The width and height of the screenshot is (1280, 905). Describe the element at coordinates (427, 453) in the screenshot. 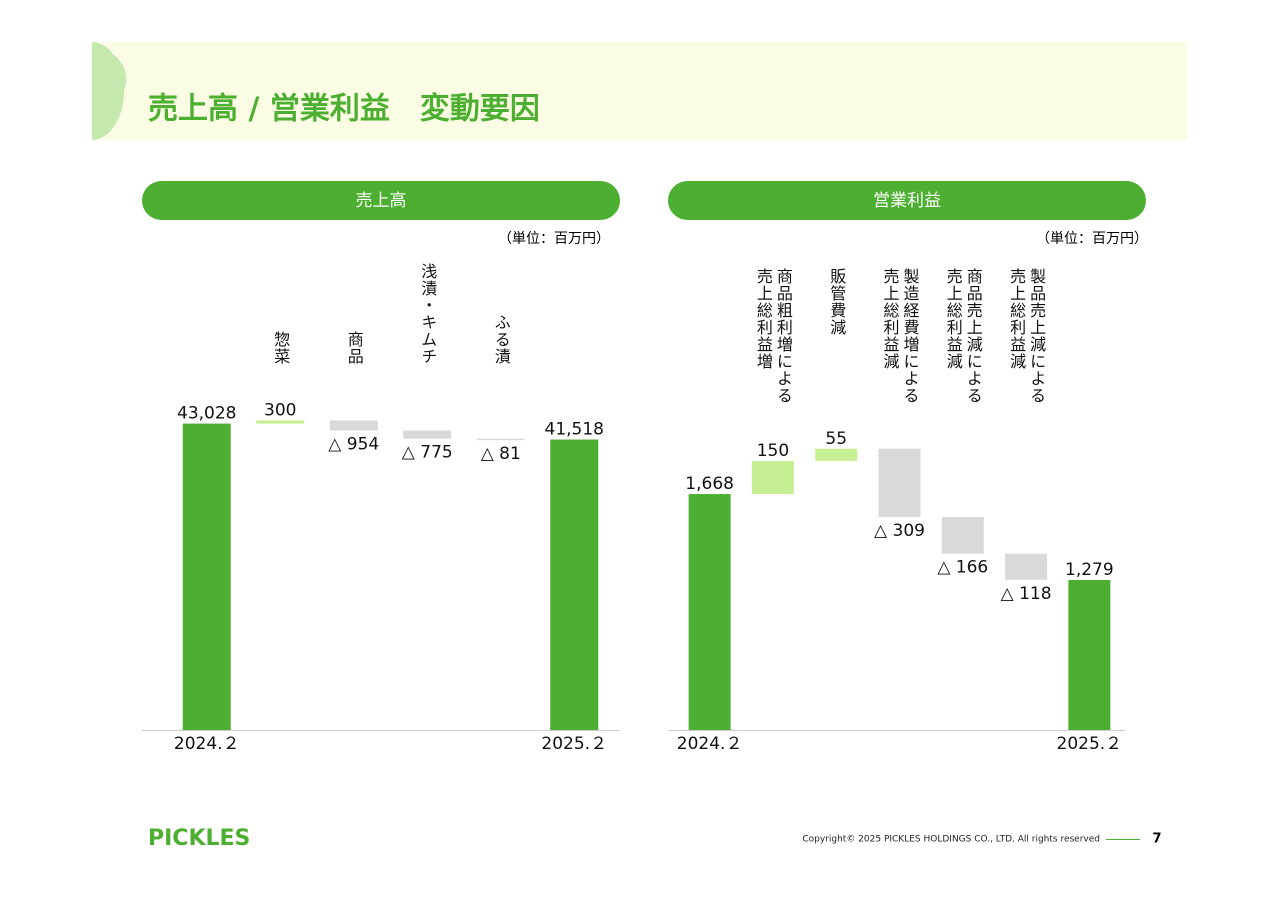

I see `value-label: △ 775` at that location.